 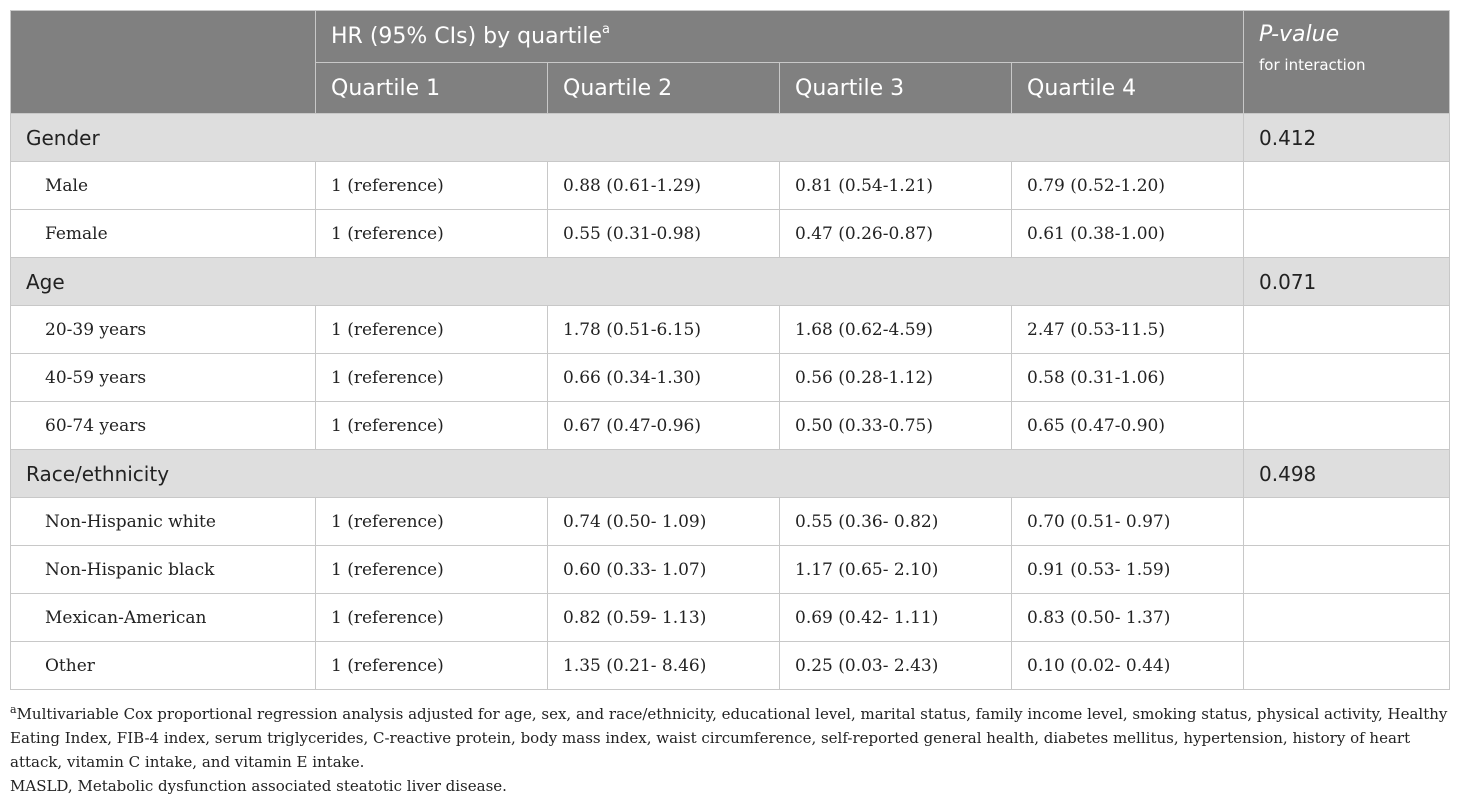 I want to click on header-empty-cell, so click(x=163, y=62).